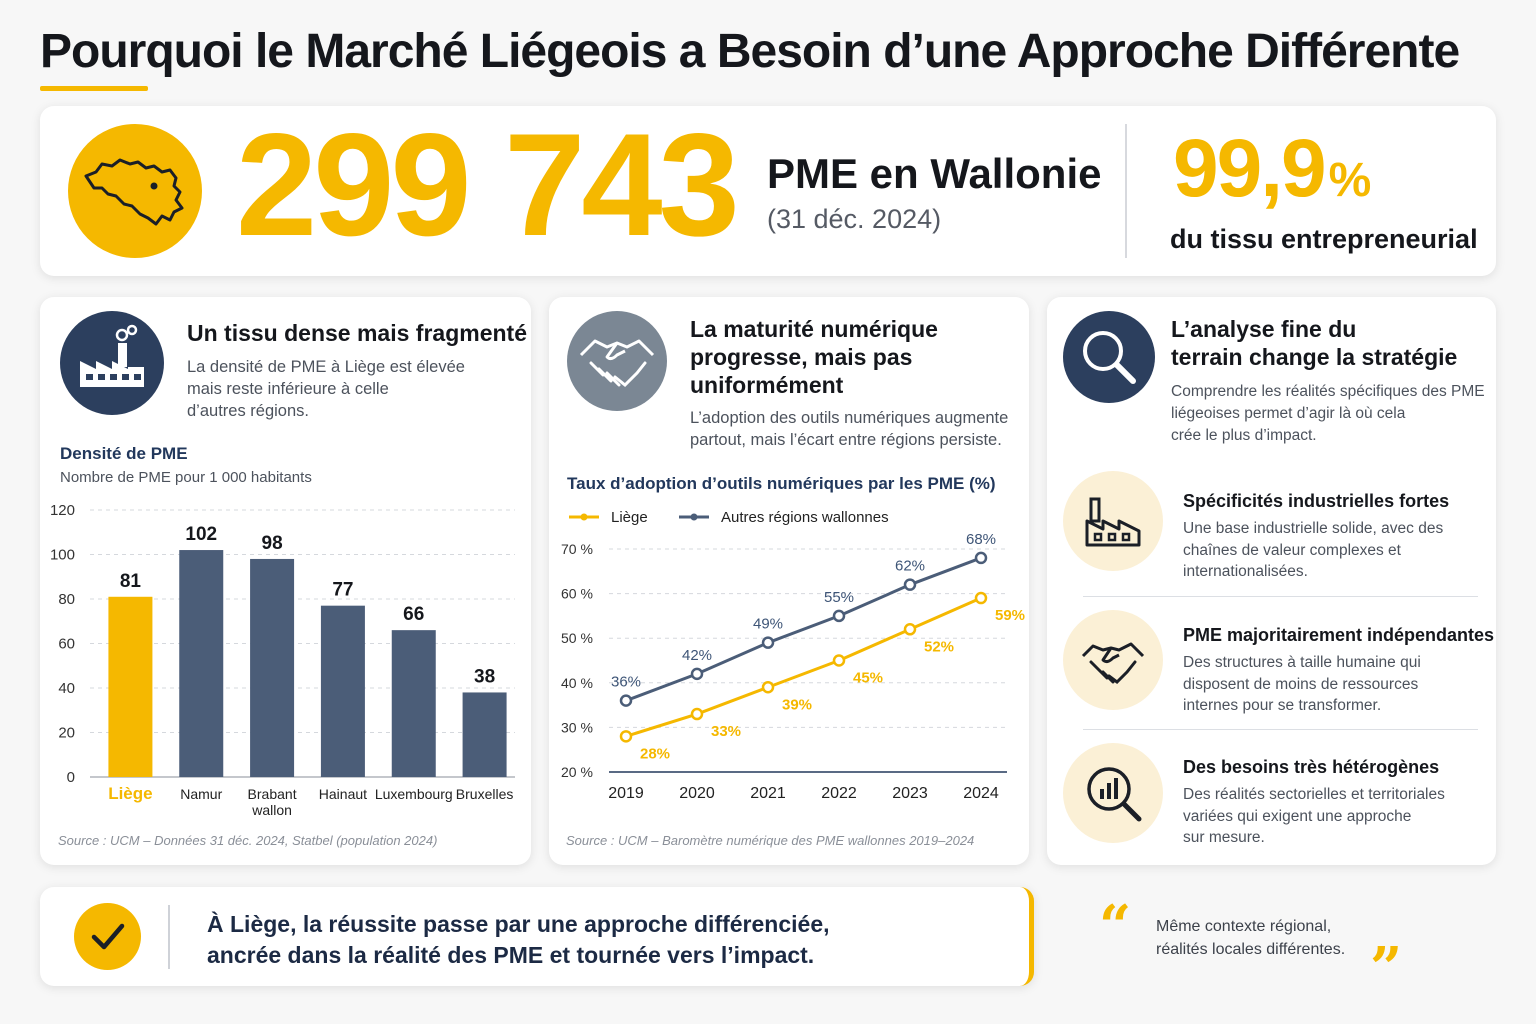 The width and height of the screenshot is (1536, 1024). Describe the element at coordinates (1250, 168) in the screenshot. I see `percent-value: 99,9` at that location.